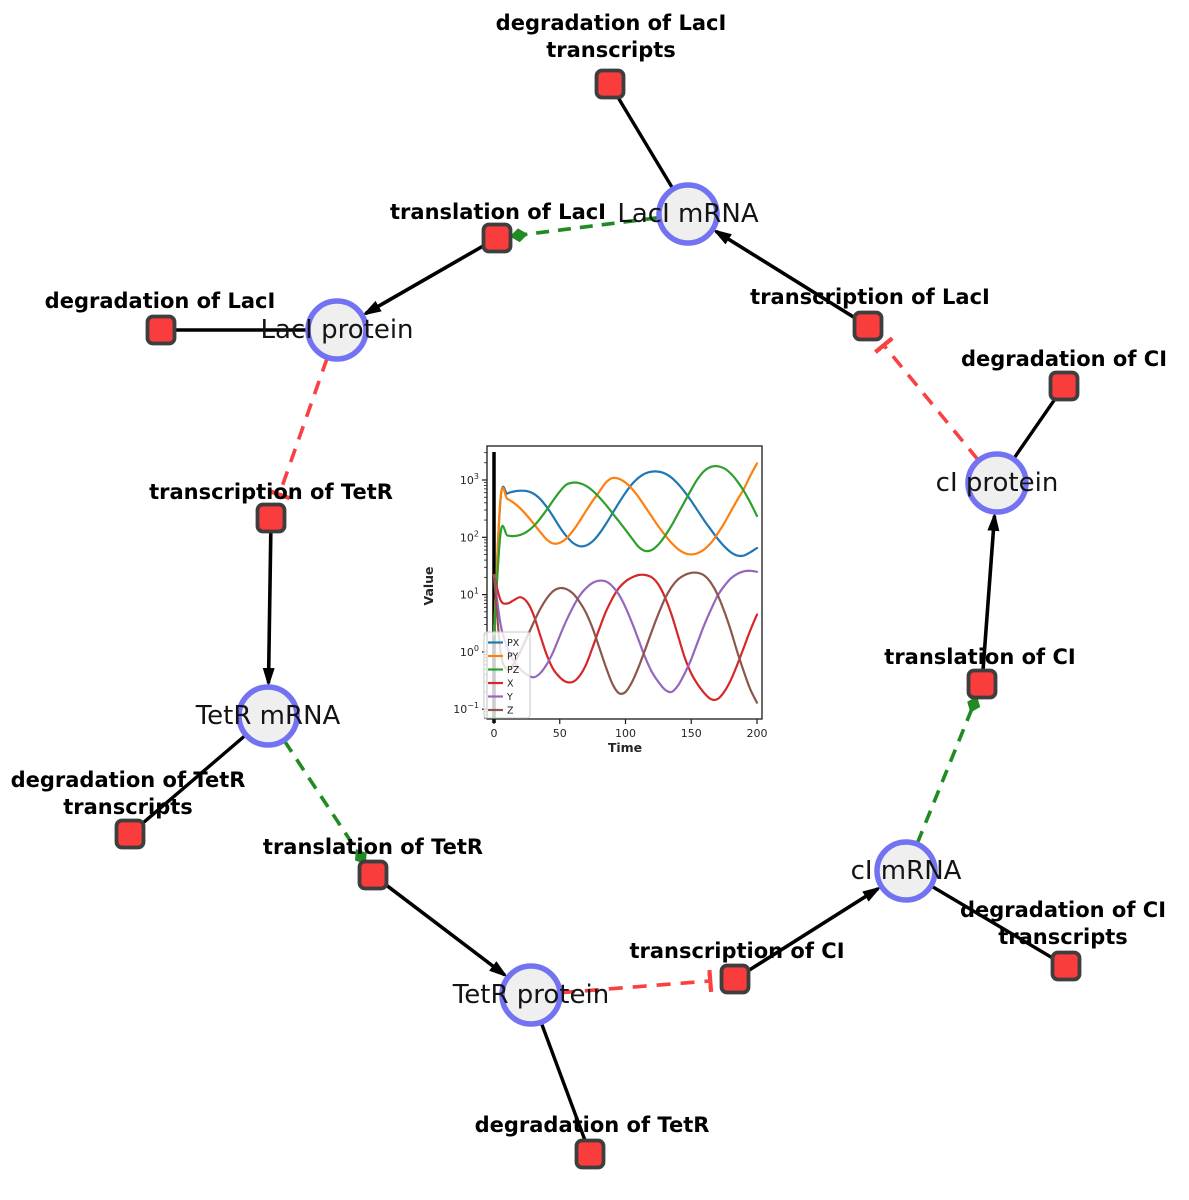 Image resolution: width=1189 pixels, height=1200 pixels. What do you see at coordinates (625, 733) in the screenshot?
I see `chart-x-tick-label: 100` at bounding box center [625, 733].